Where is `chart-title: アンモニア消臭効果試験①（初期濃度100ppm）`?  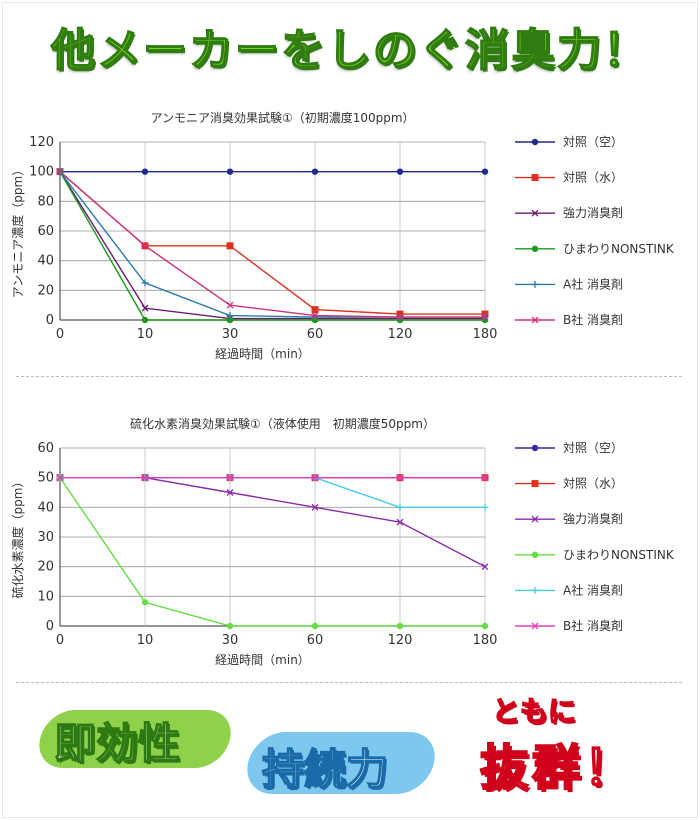 chart-title: アンモニア消臭効果試験①（初期濃度100ppm） is located at coordinates (282, 117).